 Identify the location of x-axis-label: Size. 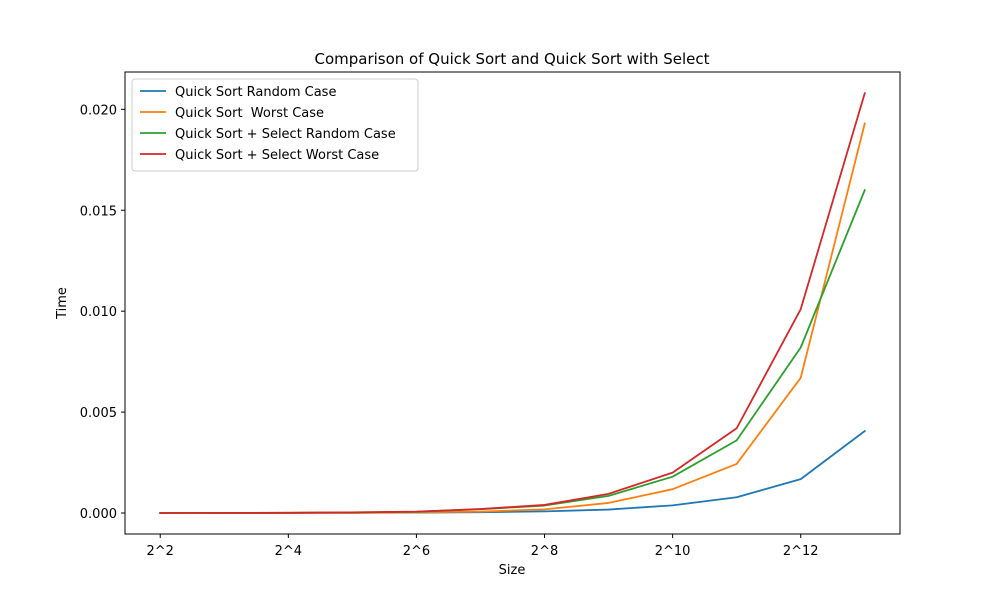
(512, 570).